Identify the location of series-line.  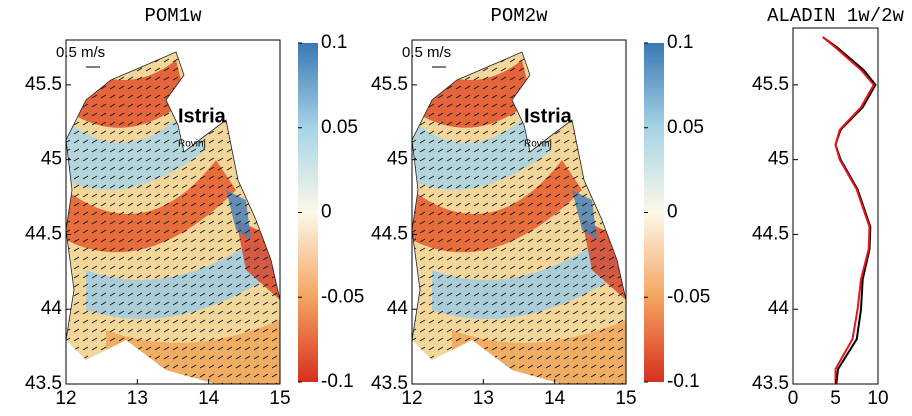
(849, 210).